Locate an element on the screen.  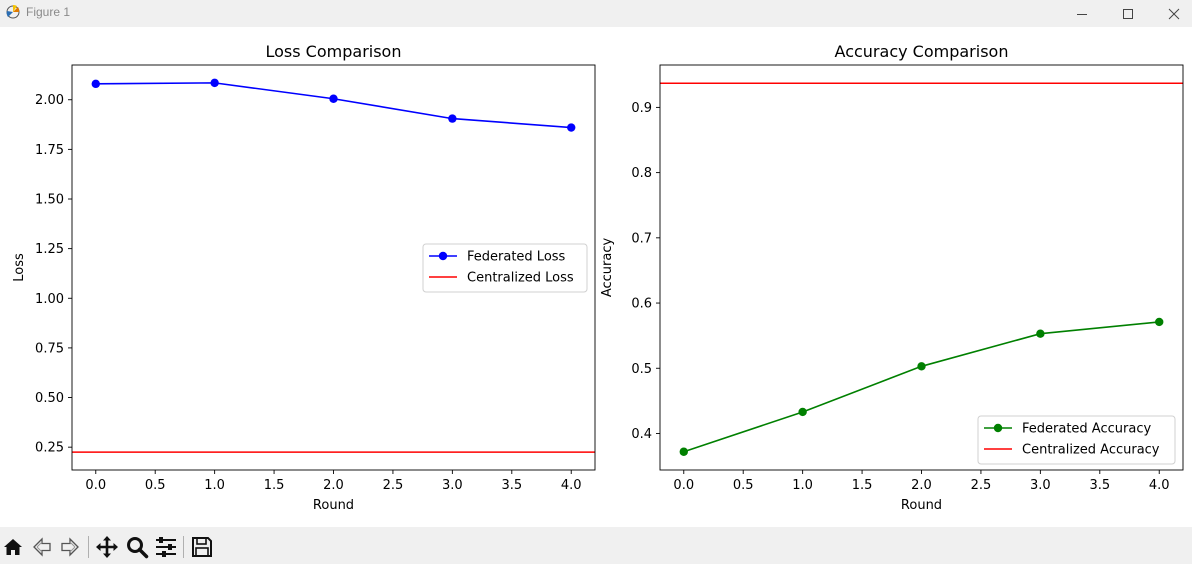
minimize-button is located at coordinates (1082, 13).